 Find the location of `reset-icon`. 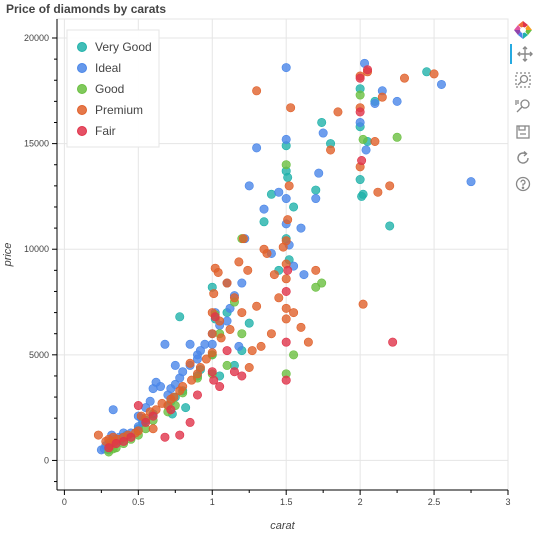

reset-icon is located at coordinates (523, 158).